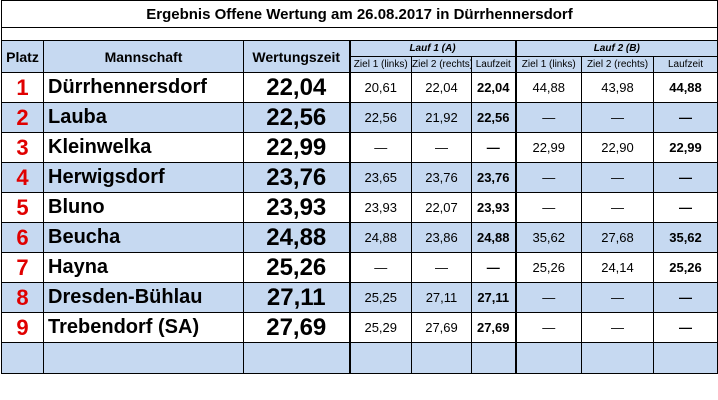 Image resolution: width=718 pixels, height=400 pixels. I want to click on lauf2-ziel1-value: 44,88, so click(548, 87).